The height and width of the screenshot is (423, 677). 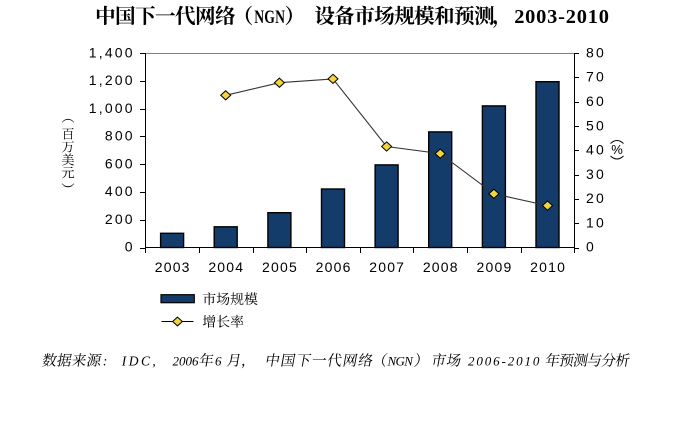 I want to click on svg-text: 2007, so click(x=387, y=267).